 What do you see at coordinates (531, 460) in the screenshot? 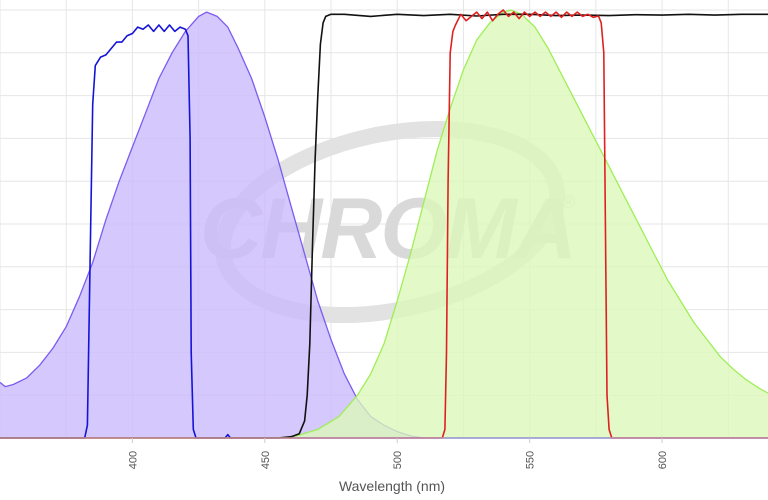
I see `x-tick-label: 550` at bounding box center [531, 460].